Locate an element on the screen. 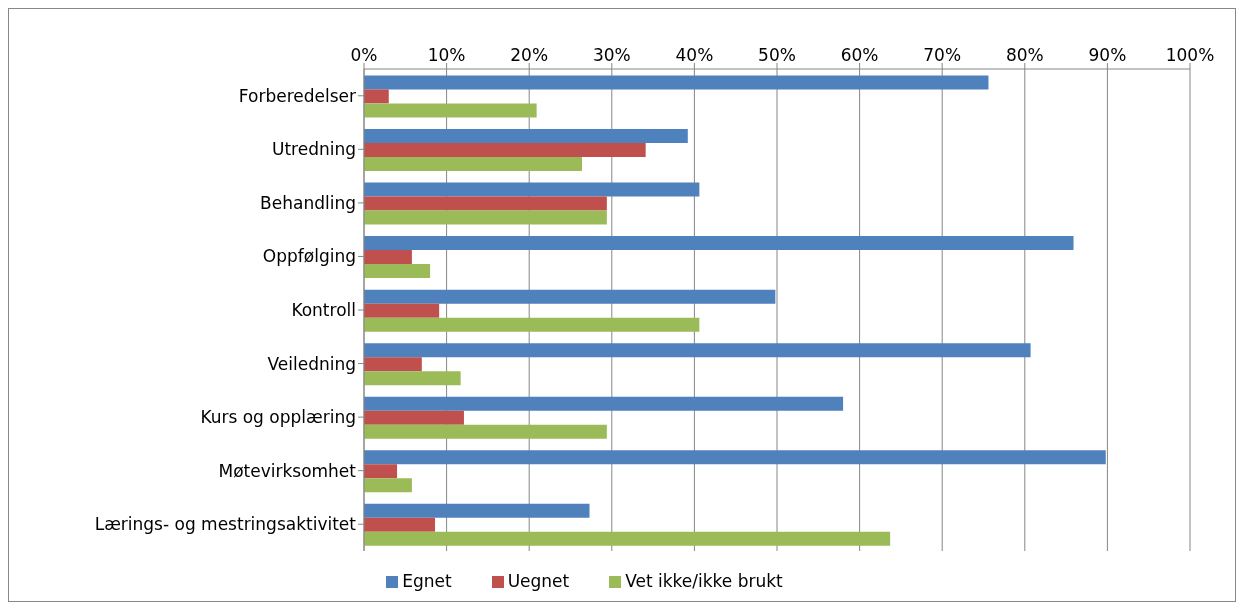 This screenshot has height=610, width=1244. y-tick-label: Oppfølging is located at coordinates (309, 256).